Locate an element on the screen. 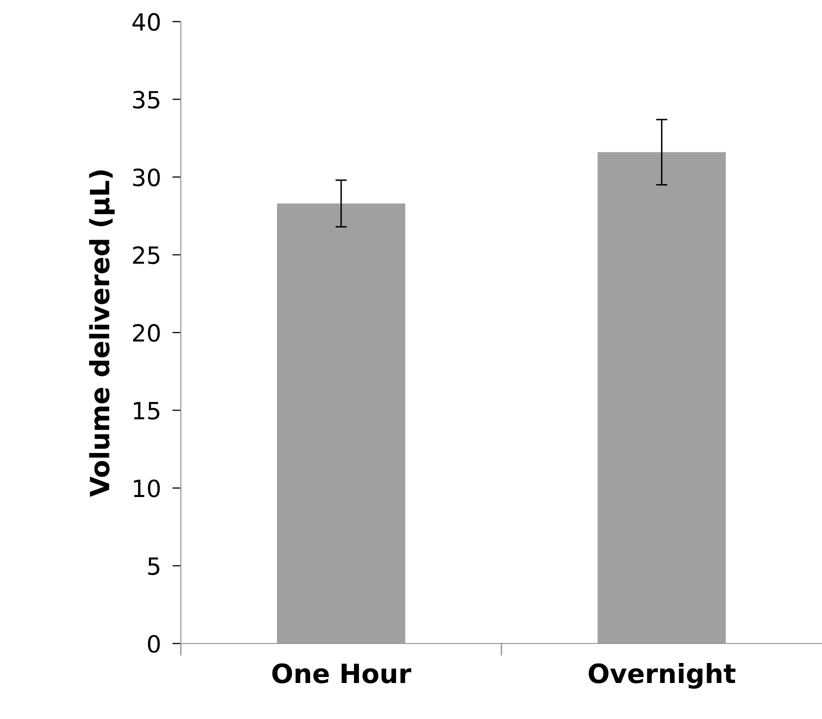 Image resolution: width=822 pixels, height=719 pixels. y-tick-label: 15 is located at coordinates (147, 411).